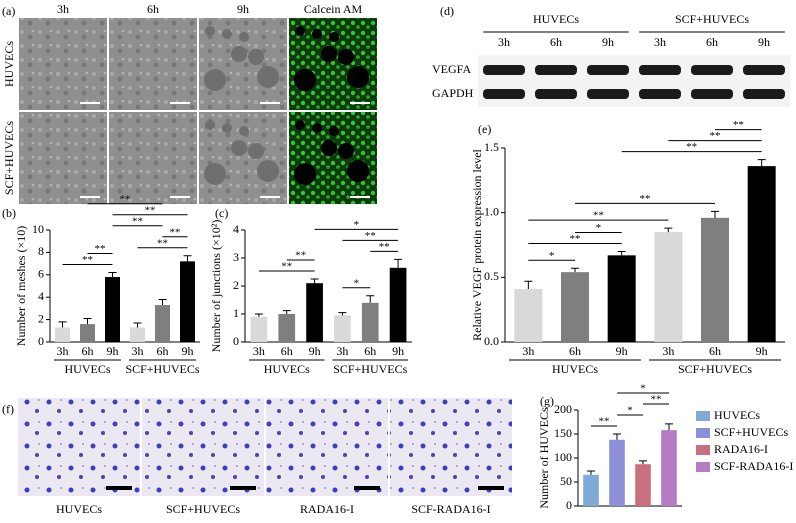 The image size is (796, 523). I want to click on image-label: RADA16-I, so click(327, 509).